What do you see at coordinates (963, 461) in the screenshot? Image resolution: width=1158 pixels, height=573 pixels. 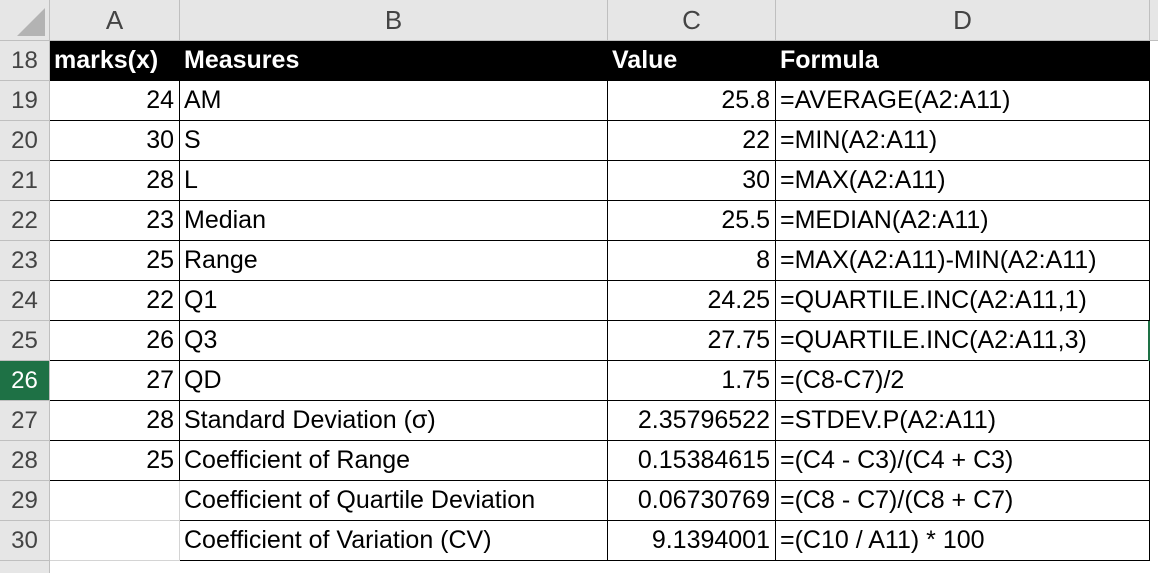 I see `cell-d: =(C4 - C3)/(C4 + C3)` at bounding box center [963, 461].